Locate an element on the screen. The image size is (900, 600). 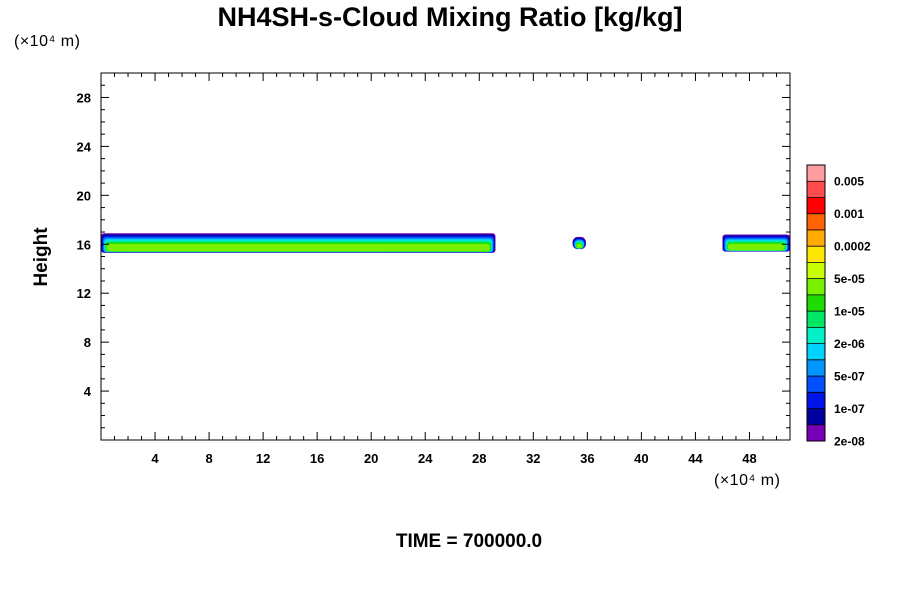
colorbar-label: 5e-07 is located at coordinates (849, 377).